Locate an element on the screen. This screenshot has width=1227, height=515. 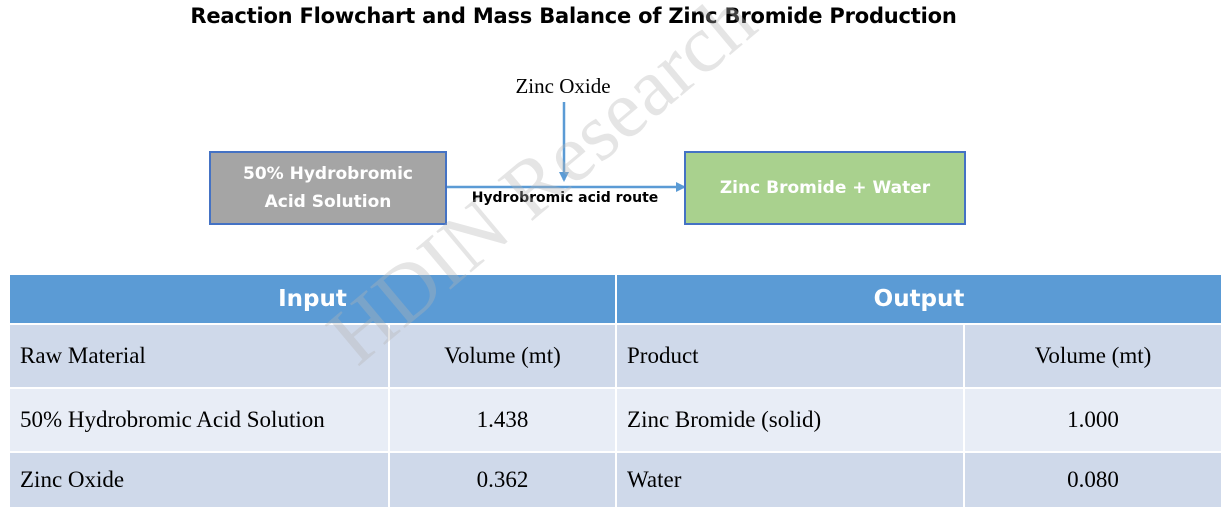
table-row: Zinc Oxide 0.362 Water 0.080 is located at coordinates (616, 480).